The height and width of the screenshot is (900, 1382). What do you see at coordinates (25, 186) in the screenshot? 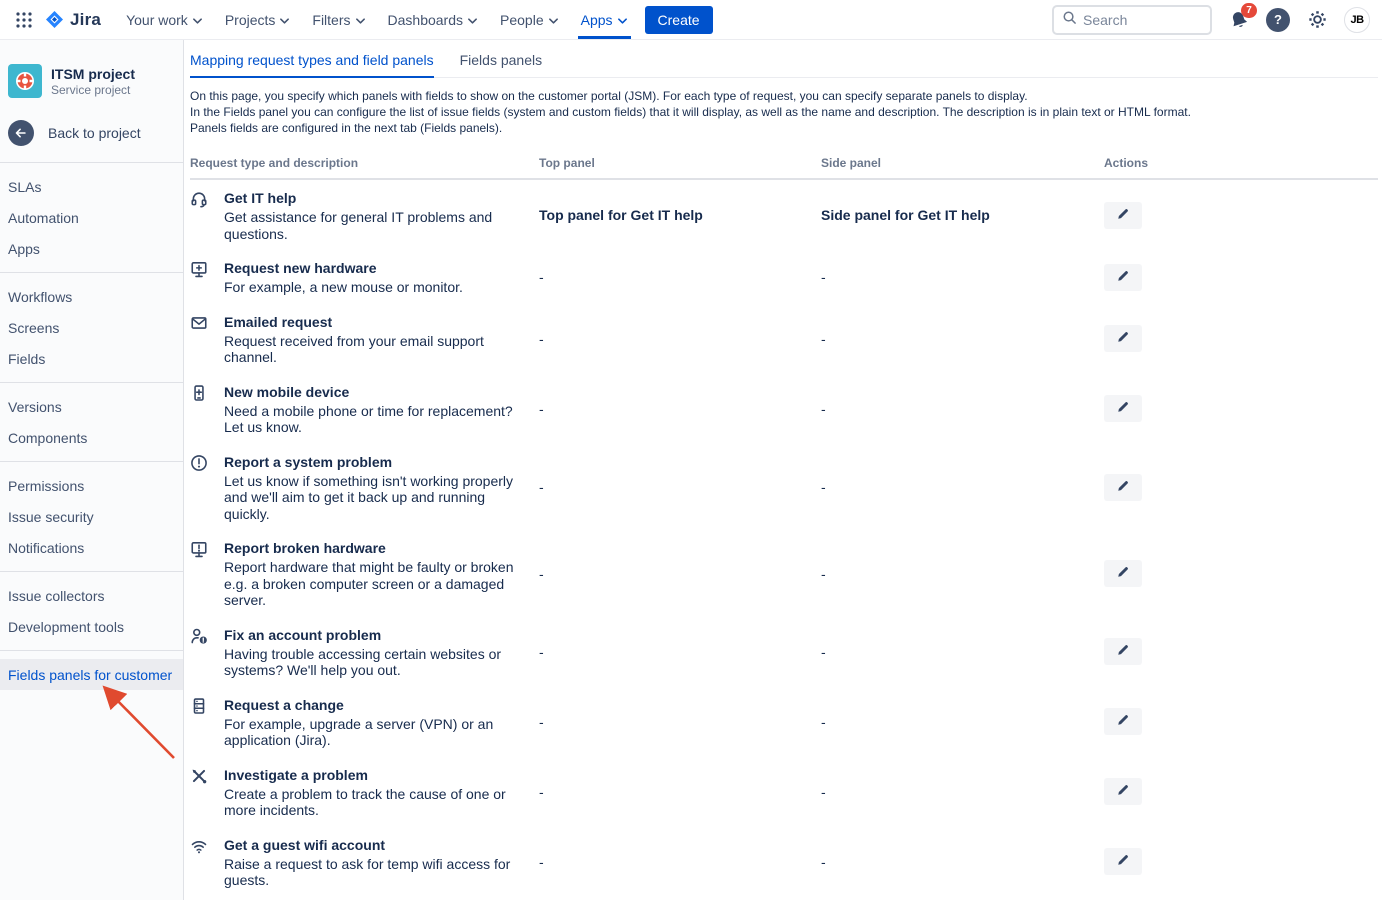
I see `sidebar-item-slas: SLAs` at bounding box center [25, 186].